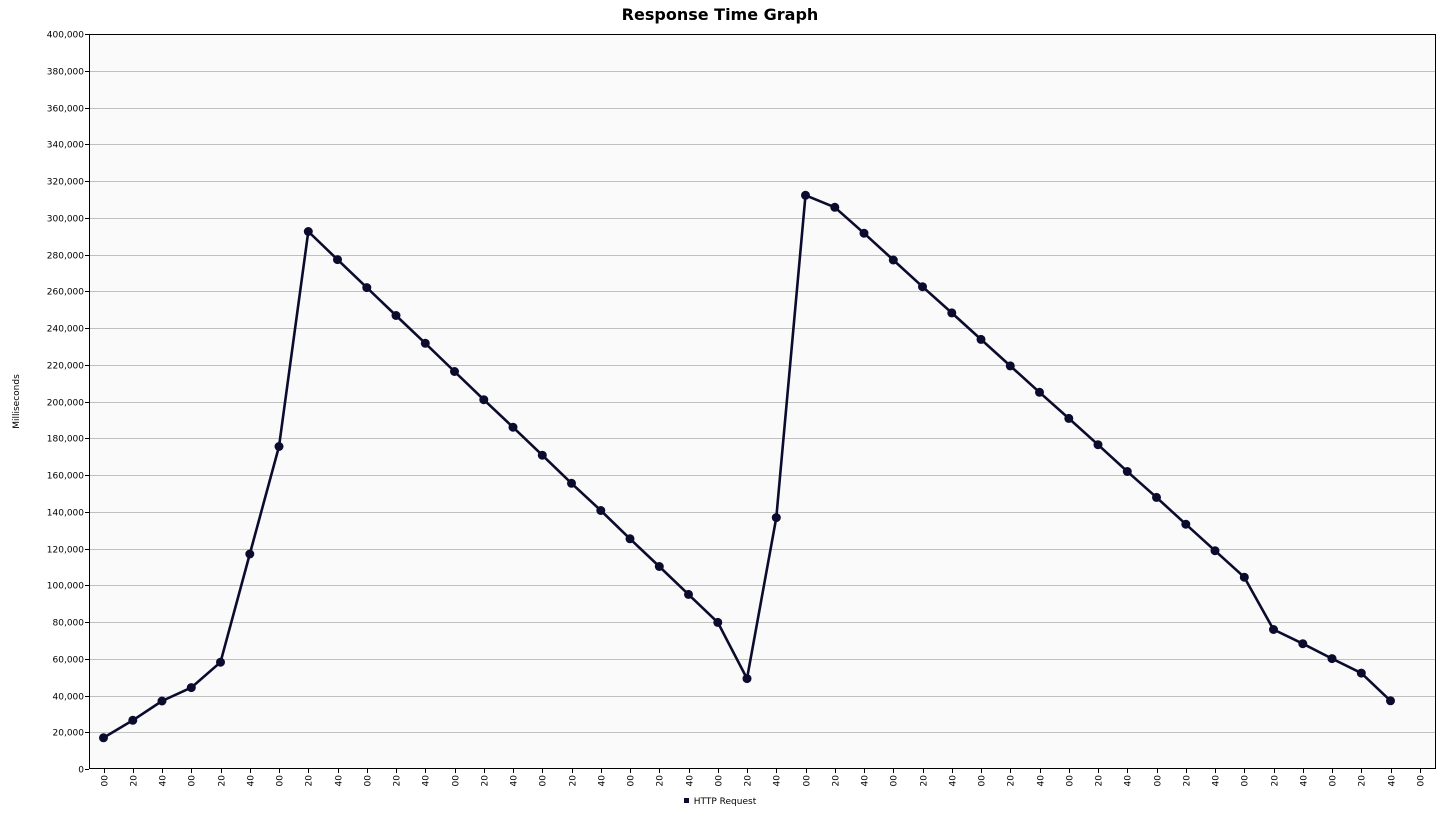  I want to click on y-axis-title: Milliseconds, so click(17, 401).